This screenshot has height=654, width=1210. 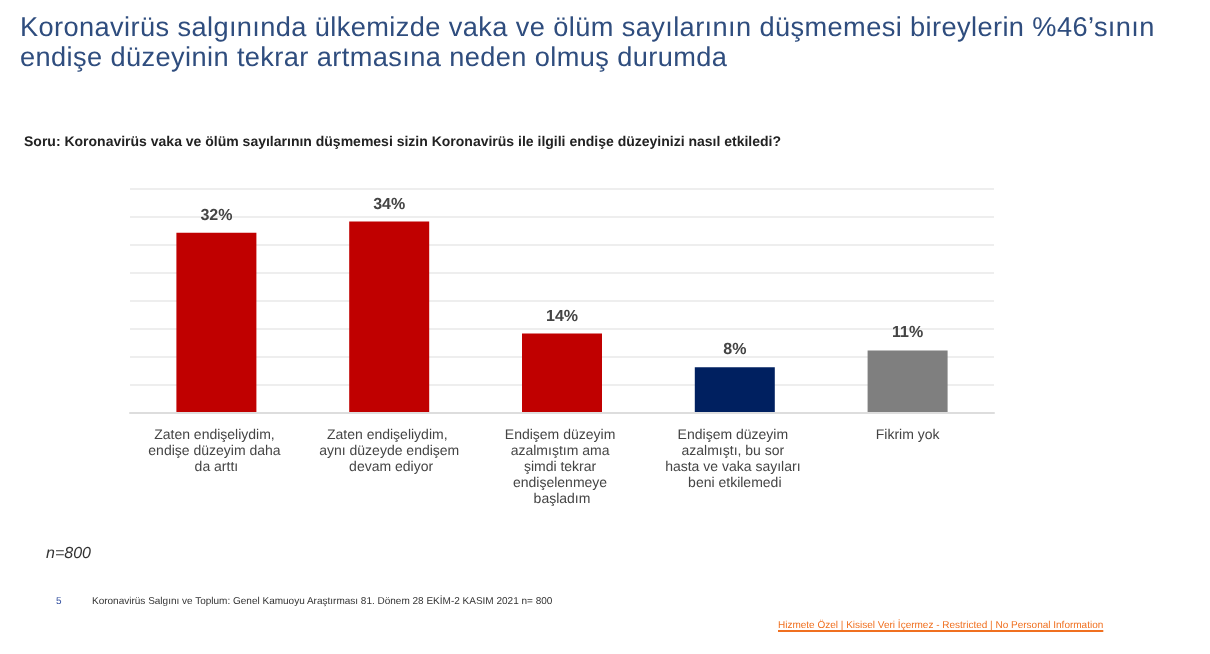 What do you see at coordinates (68, 553) in the screenshot?
I see `text: n=800` at bounding box center [68, 553].